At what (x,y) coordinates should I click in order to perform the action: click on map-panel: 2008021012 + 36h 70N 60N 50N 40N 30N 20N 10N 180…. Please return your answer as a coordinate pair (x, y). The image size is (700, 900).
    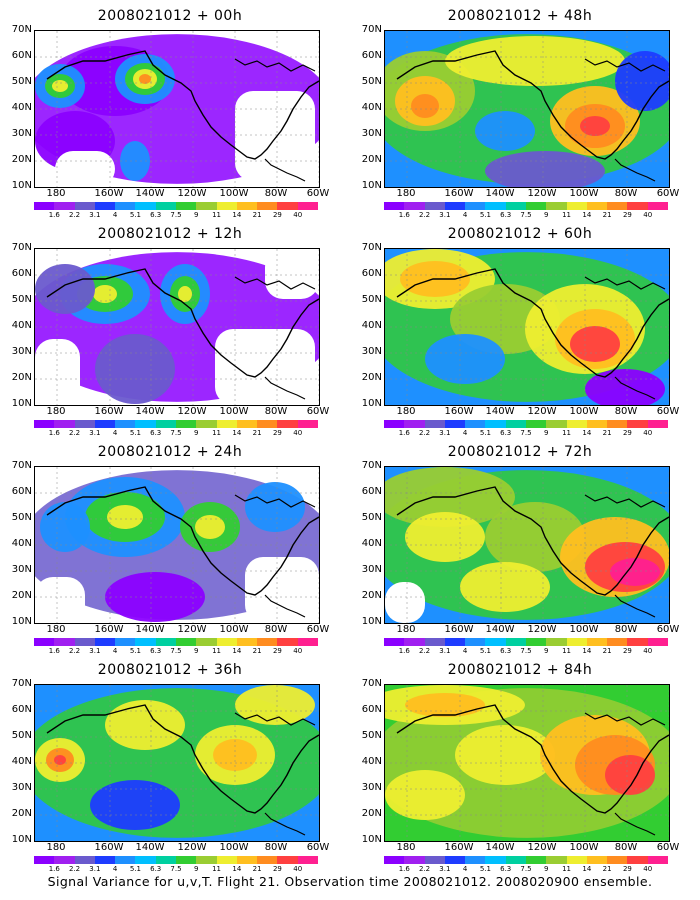
    Looking at the image, I should click on (170, 765).